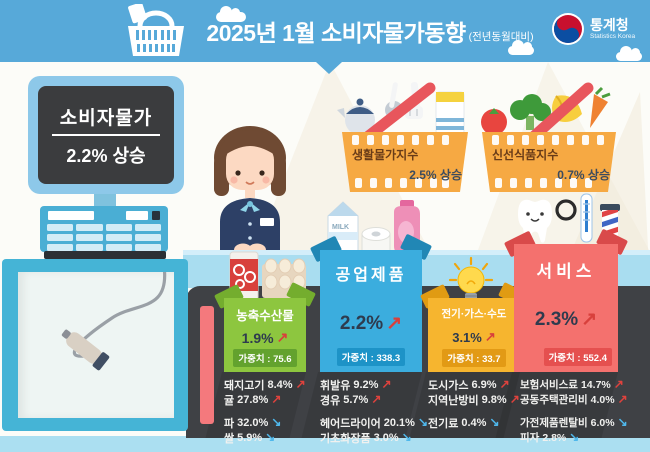 This screenshot has width=650, height=452. What do you see at coordinates (229, 400) in the screenshot?
I see `item-label: 귤` at bounding box center [229, 400].